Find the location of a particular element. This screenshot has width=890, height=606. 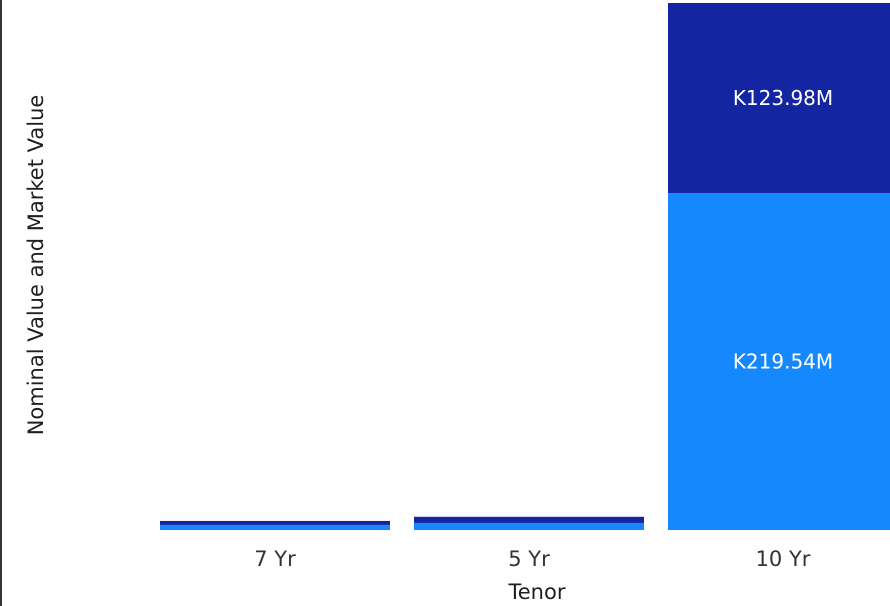

data-label-10-yr-1: K123.98M is located at coordinates (783, 98).